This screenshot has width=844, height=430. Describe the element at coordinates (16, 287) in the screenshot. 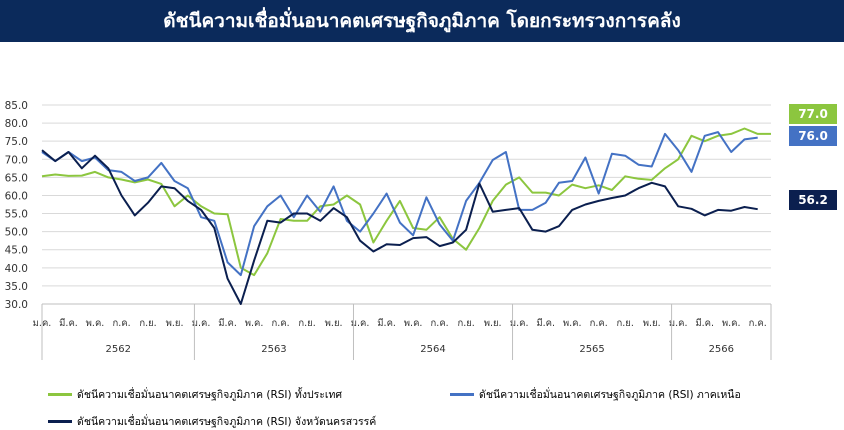

I see `y-tick-label: 35.0` at that location.